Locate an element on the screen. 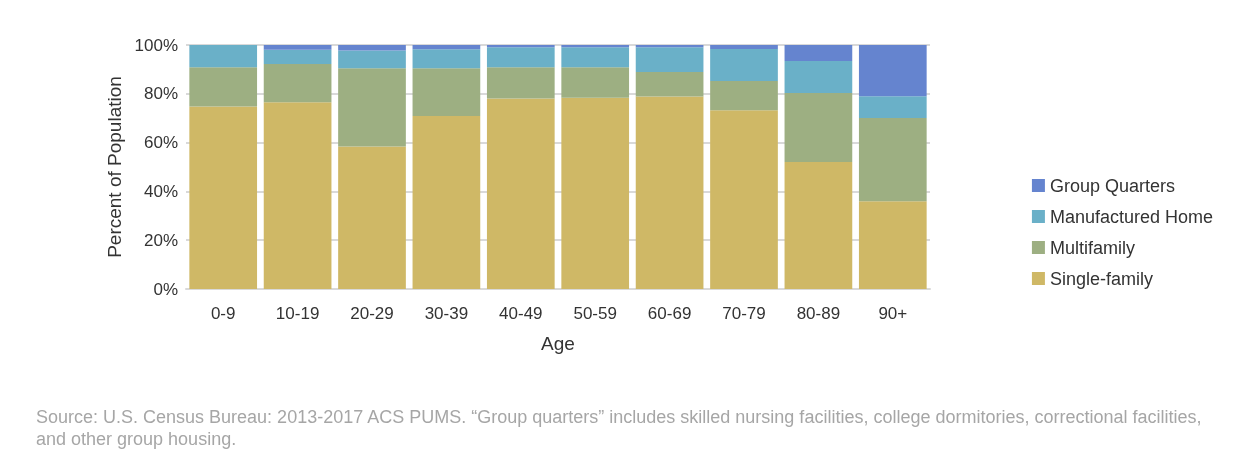 This screenshot has height=452, width=1257. x-tick-label: 60-69 is located at coordinates (669, 313).